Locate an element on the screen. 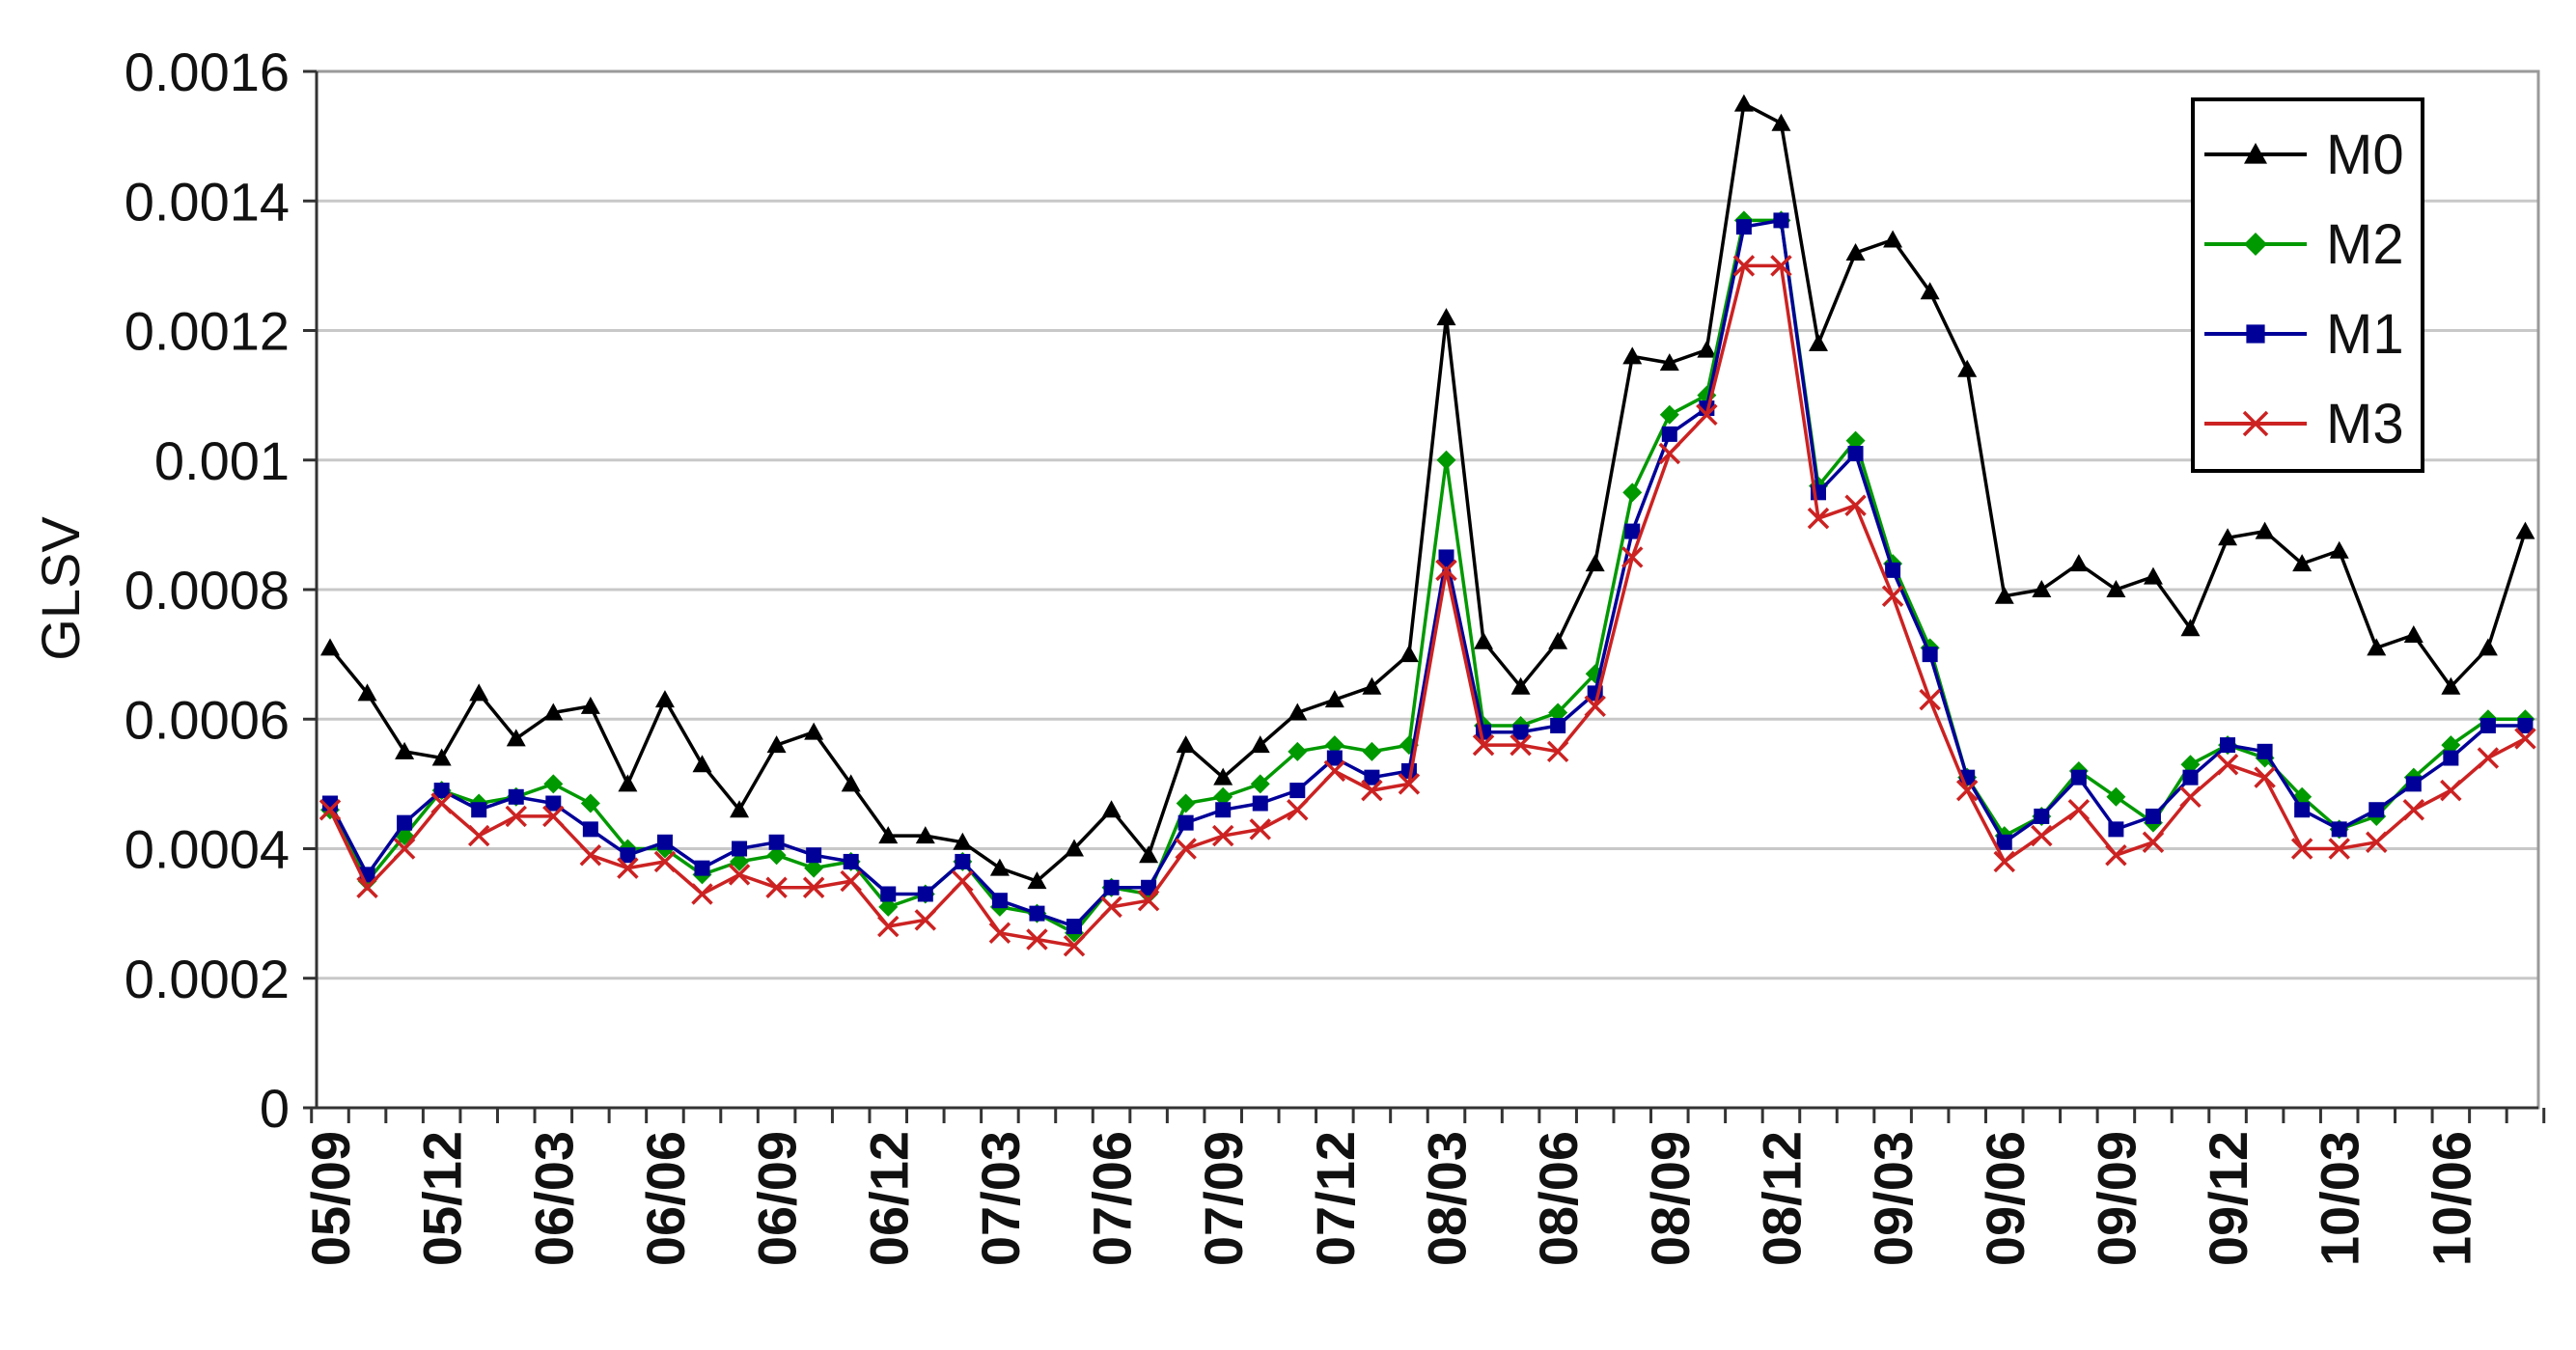 Image resolution: width=2576 pixels, height=1350 pixels. x-tick-label: 08/09 is located at coordinates (1670, 1198).